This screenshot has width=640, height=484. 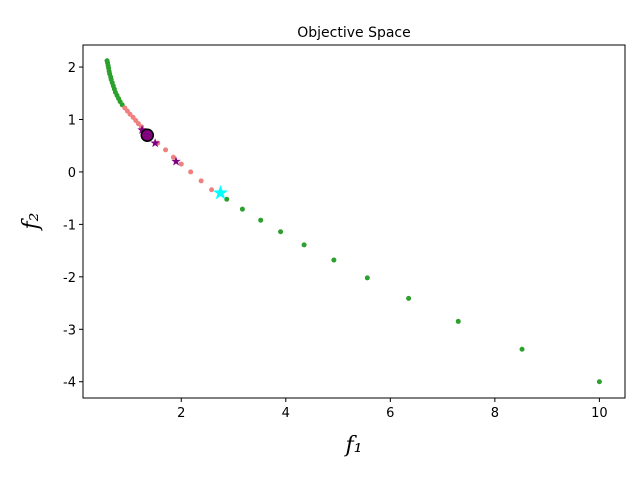 What do you see at coordinates (69, 383) in the screenshot?
I see `y-tick-label: -4` at bounding box center [69, 383].